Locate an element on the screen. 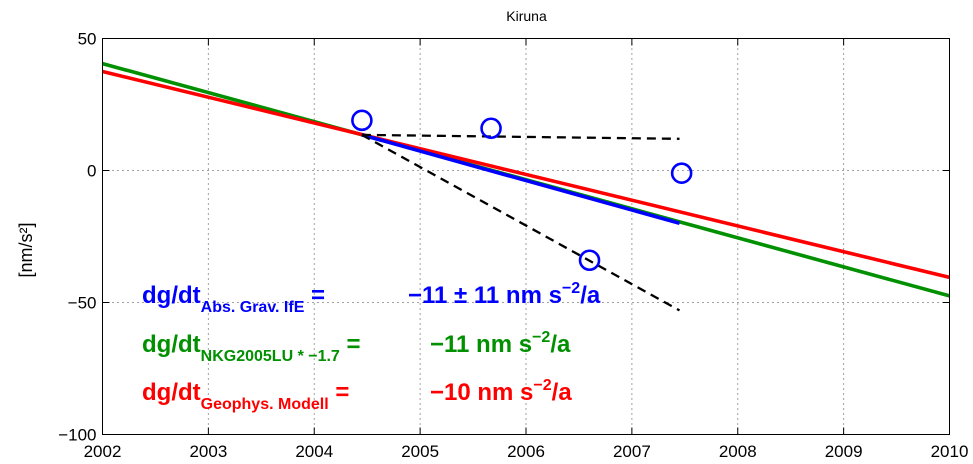 The width and height of the screenshot is (973, 464). x-tick-label: 2003 is located at coordinates (208, 451).